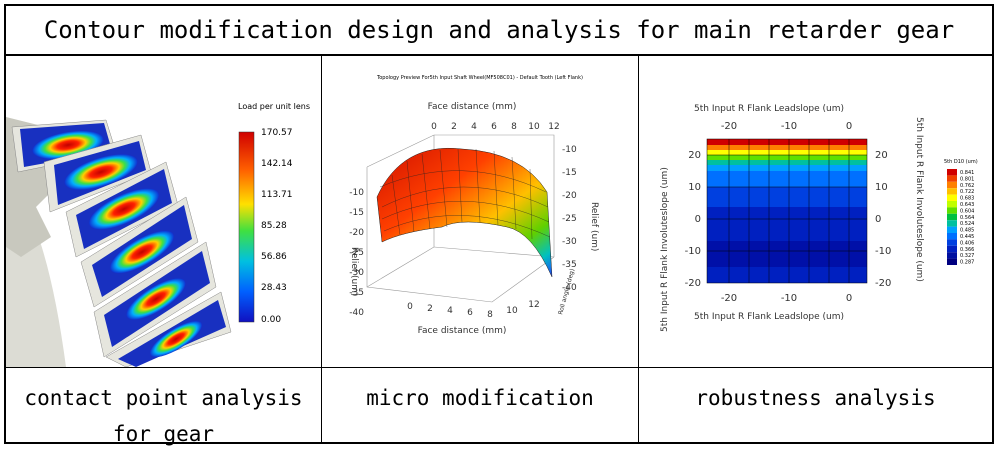 Image resolution: width=1000 pixels, height=452 pixels. Describe the element at coordinates (967, 186) in the screenshot. I see `legend-value: 0.762` at that location.